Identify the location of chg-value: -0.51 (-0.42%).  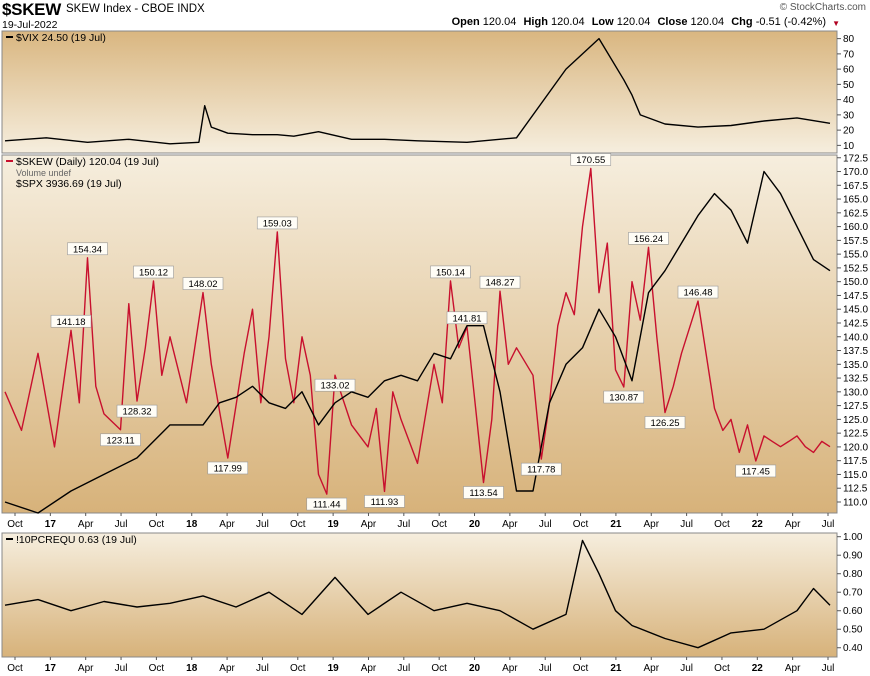
(790, 22).